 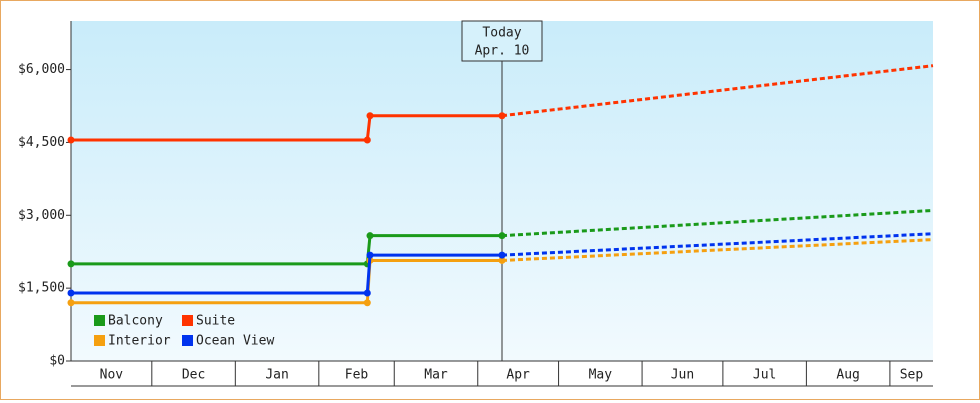 I want to click on x-tick-label: May, so click(x=601, y=375).